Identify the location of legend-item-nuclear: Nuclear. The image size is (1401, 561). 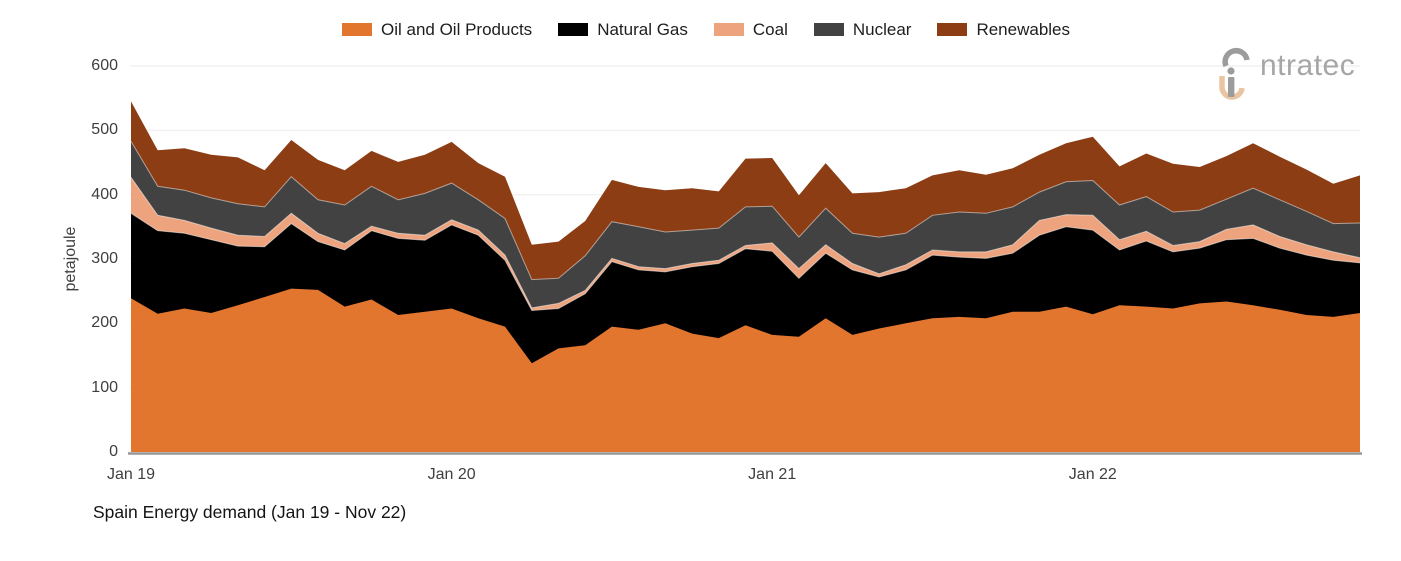
(862, 29).